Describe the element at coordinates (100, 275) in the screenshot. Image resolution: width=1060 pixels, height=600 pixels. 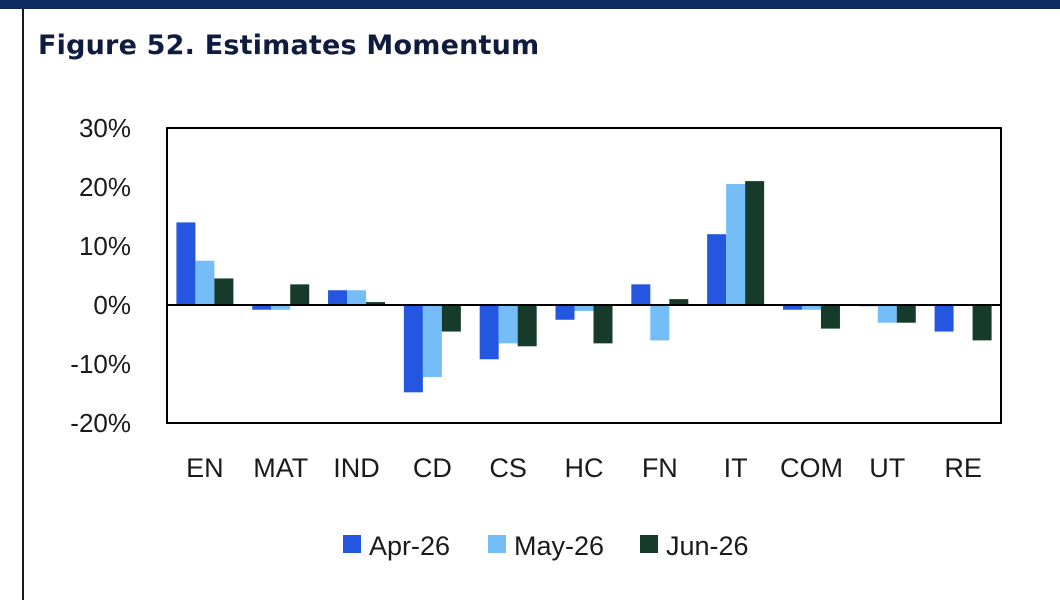
I see `y-axis: 30% 20% 10% 0% -10% -20%` at that location.